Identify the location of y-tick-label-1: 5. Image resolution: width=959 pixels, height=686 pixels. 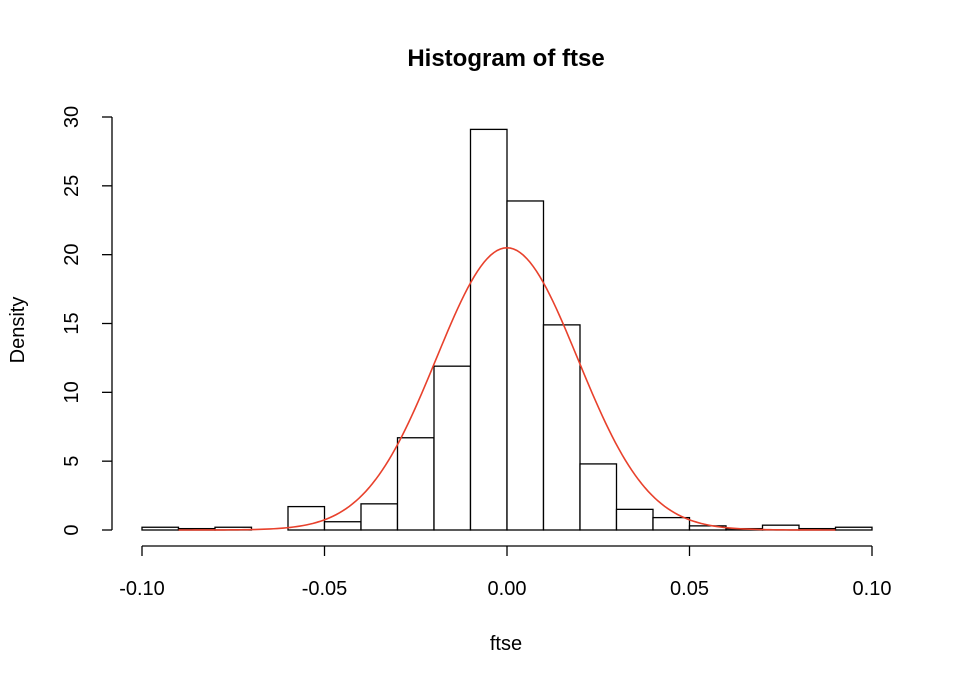
(72, 461).